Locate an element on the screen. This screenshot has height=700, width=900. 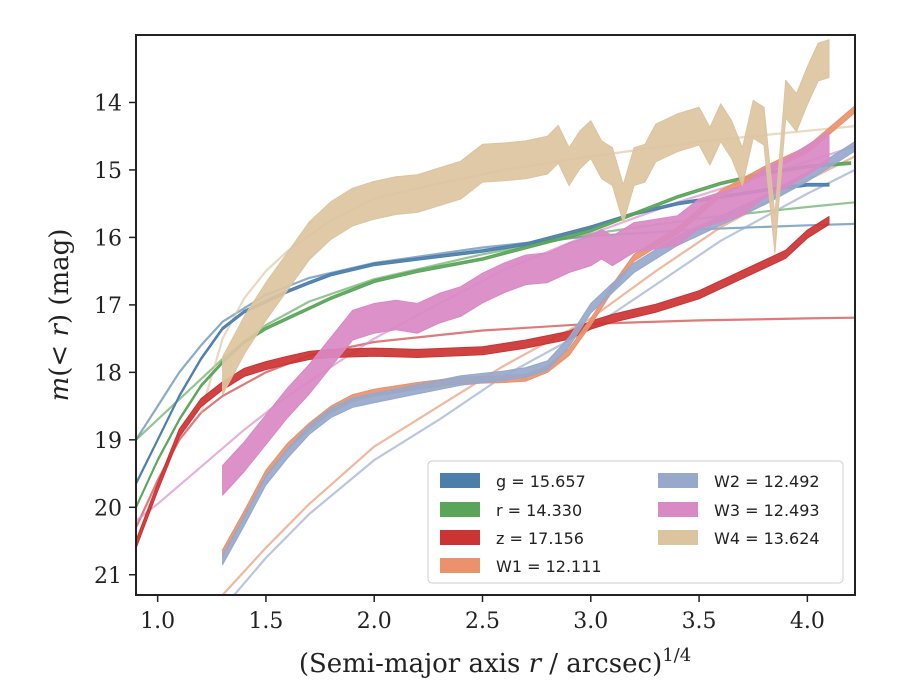
x-tick-label: 3.5 is located at coordinates (699, 621).